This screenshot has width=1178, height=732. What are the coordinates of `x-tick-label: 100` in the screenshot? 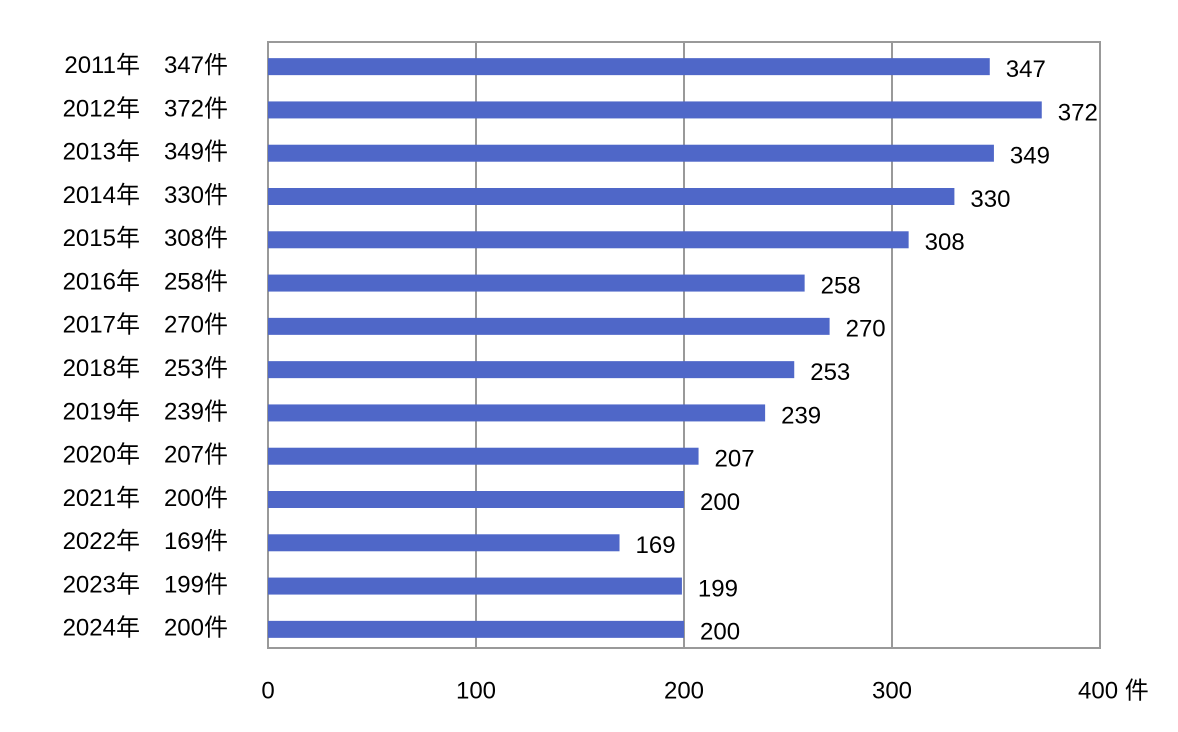 It's located at (476, 690).